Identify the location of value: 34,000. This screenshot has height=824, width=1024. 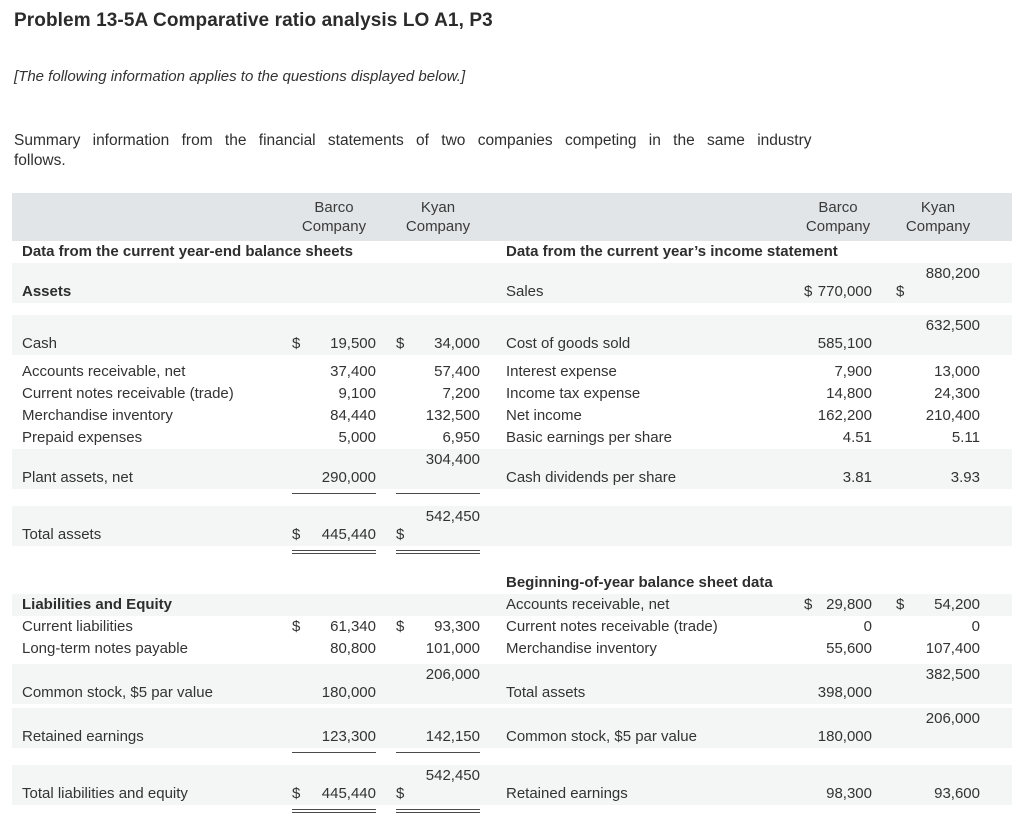
(457, 343).